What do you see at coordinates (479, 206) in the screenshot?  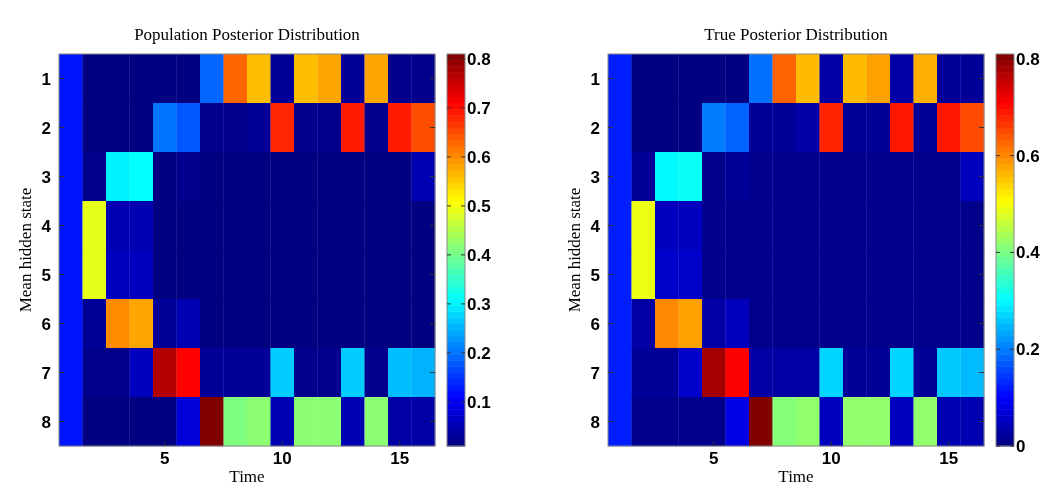 I see `color-bar-label: 0.5` at bounding box center [479, 206].